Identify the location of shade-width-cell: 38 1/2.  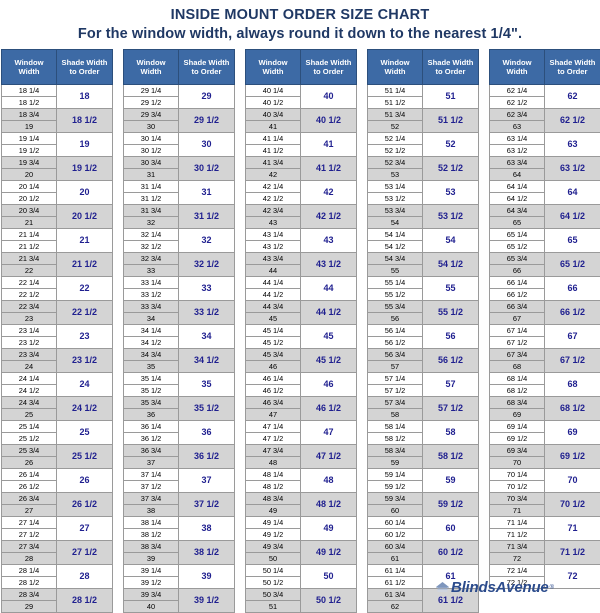
(207, 553).